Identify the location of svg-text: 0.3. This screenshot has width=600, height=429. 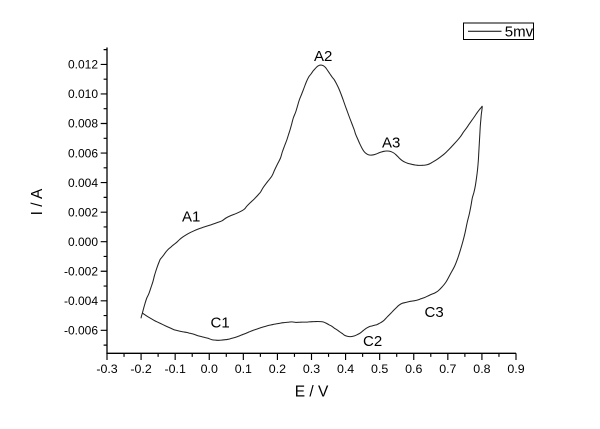
(311, 369).